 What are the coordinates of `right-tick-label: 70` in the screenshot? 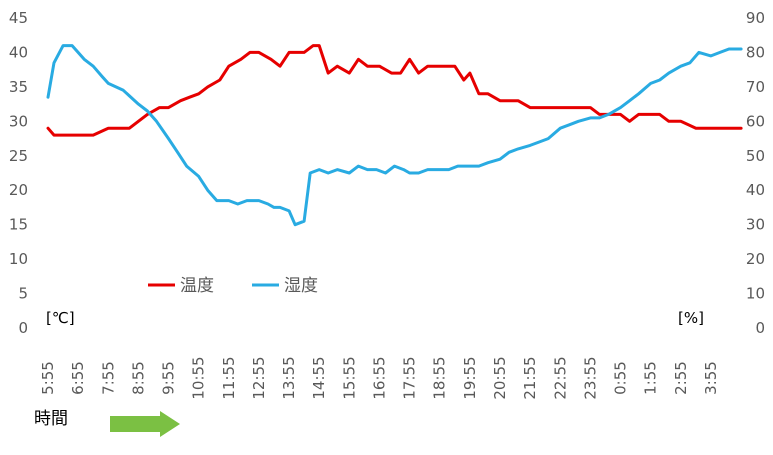 It's located at (755, 87).